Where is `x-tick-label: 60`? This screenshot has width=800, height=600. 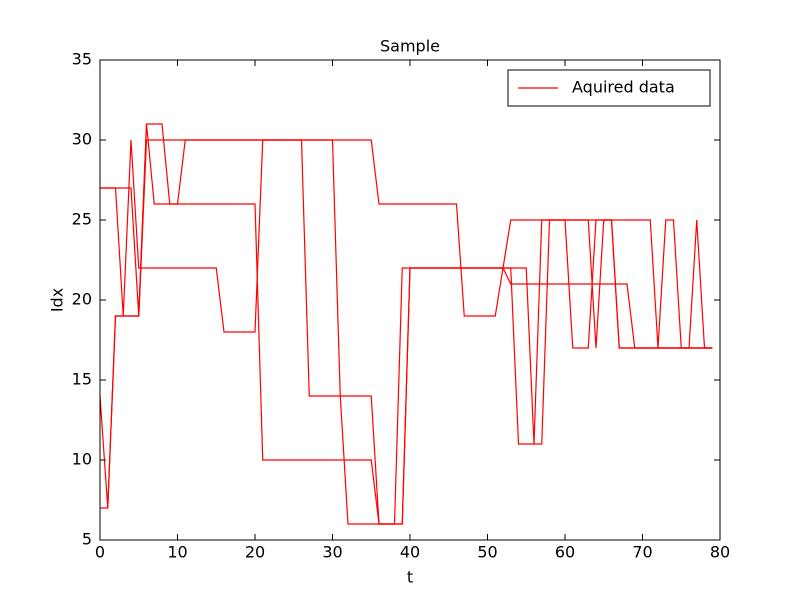
x-tick-label: 60 is located at coordinates (565, 552).